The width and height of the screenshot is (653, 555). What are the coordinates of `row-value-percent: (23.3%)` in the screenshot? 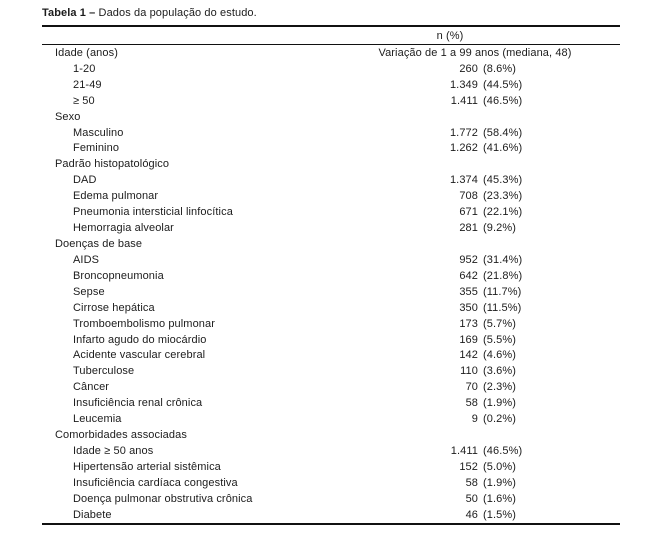 It's located at (503, 196).